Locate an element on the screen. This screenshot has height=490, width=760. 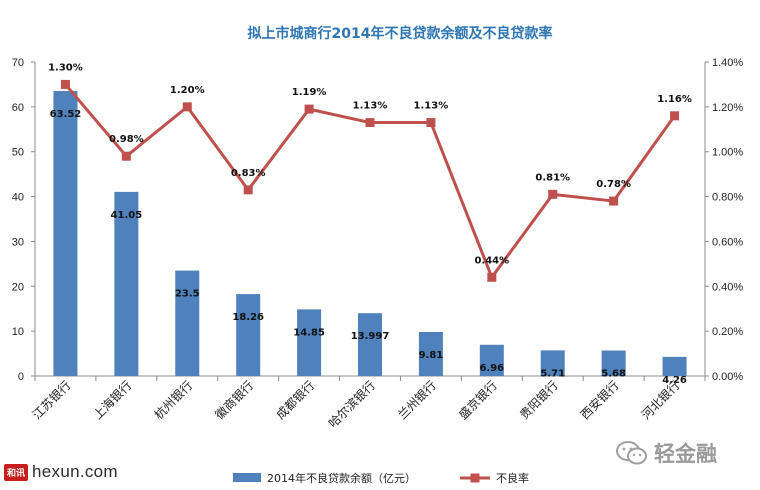
legend-bar-label: 2014年不良贷款余额（亿元） is located at coordinates (341, 478).